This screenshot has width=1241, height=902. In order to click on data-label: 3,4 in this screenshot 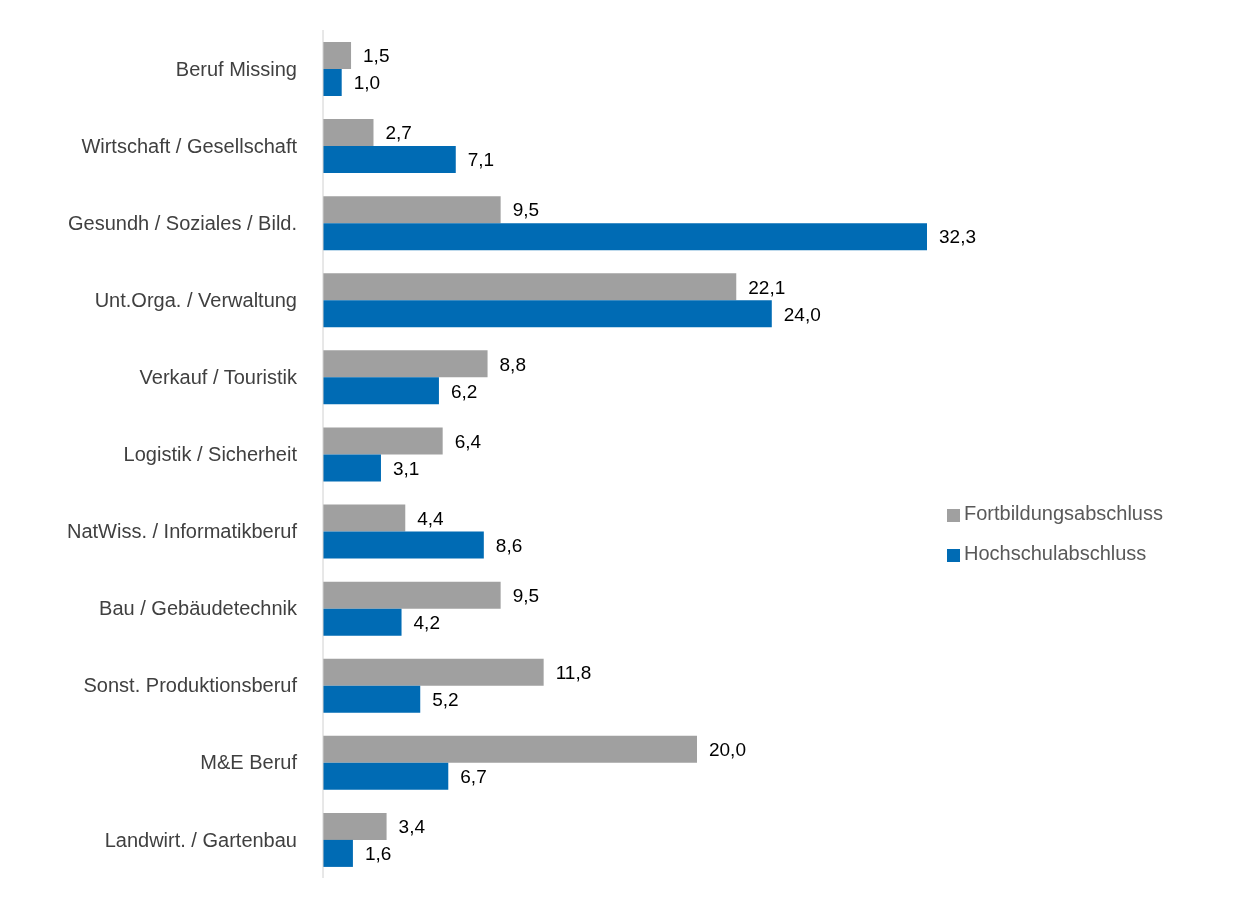, I will do `click(412, 827)`.